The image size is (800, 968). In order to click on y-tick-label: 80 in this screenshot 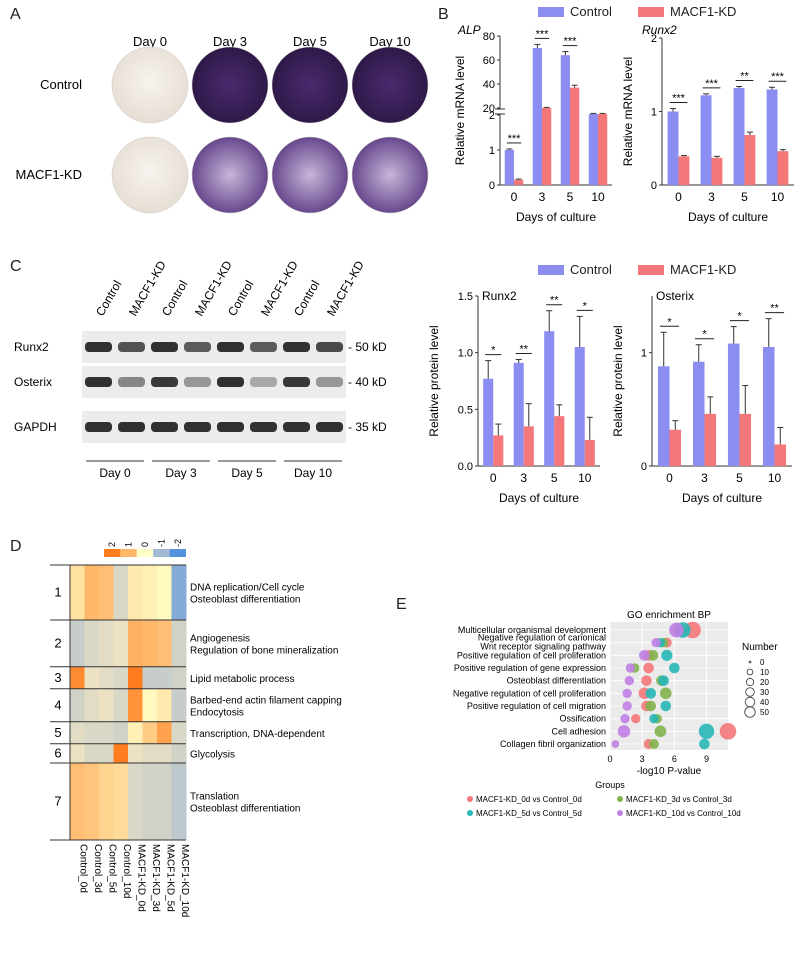, I will do `click(489, 37)`.